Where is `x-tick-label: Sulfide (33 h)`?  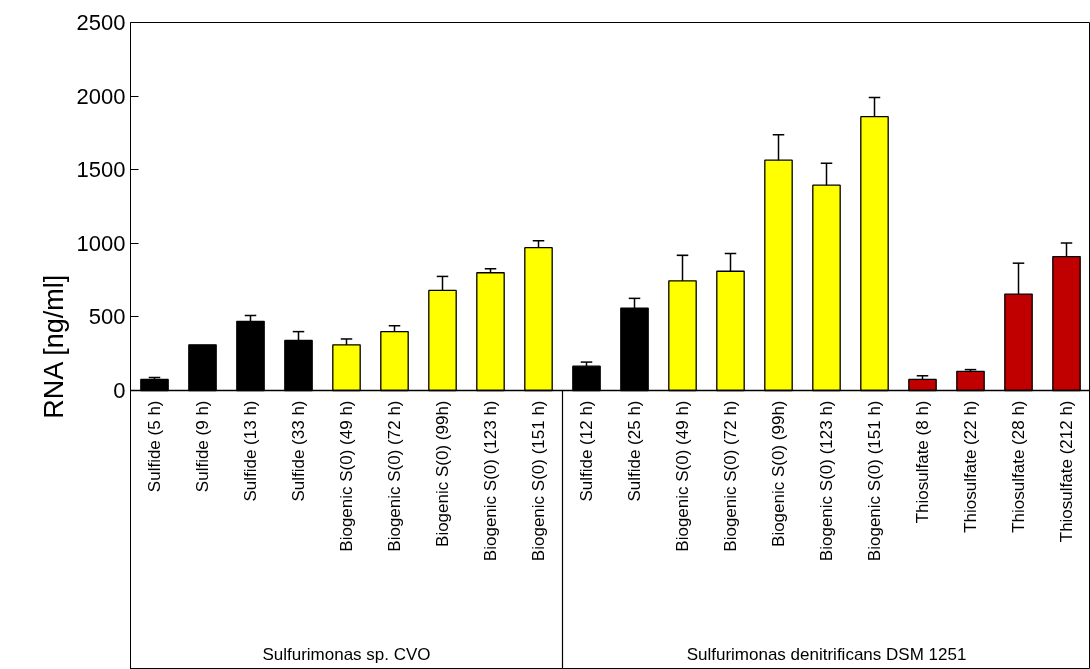 x-tick-label: Sulfide (33 h) is located at coordinates (298, 451).